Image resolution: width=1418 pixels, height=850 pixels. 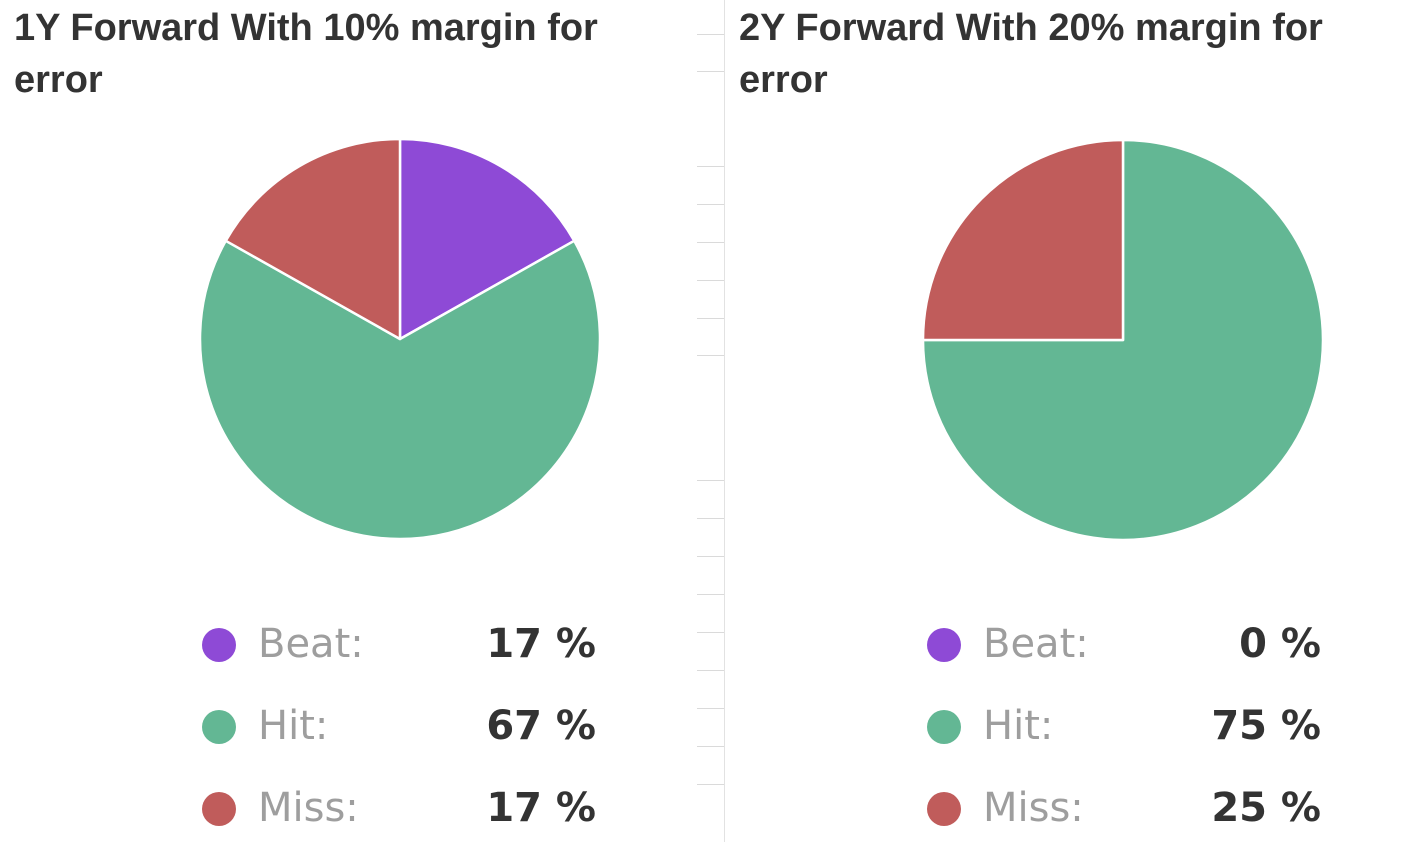 What do you see at coordinates (1031, 54) in the screenshot?
I see `chart-title: 2Y Forward With 20% margin for error` at bounding box center [1031, 54].